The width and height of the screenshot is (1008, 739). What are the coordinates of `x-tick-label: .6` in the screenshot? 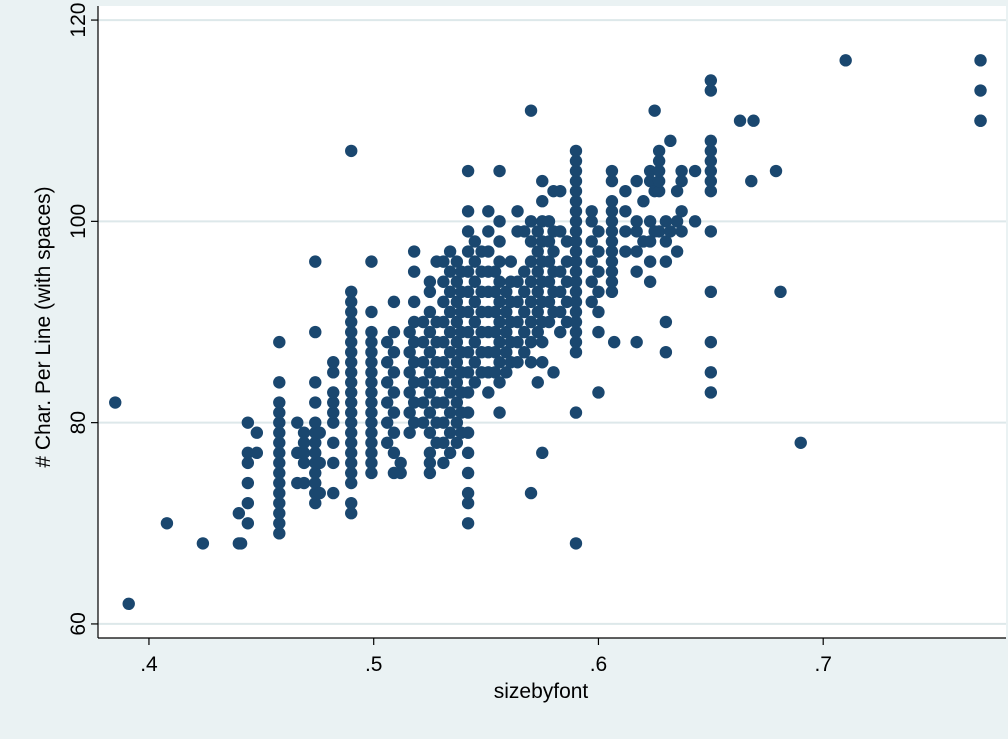 It's located at (599, 664).